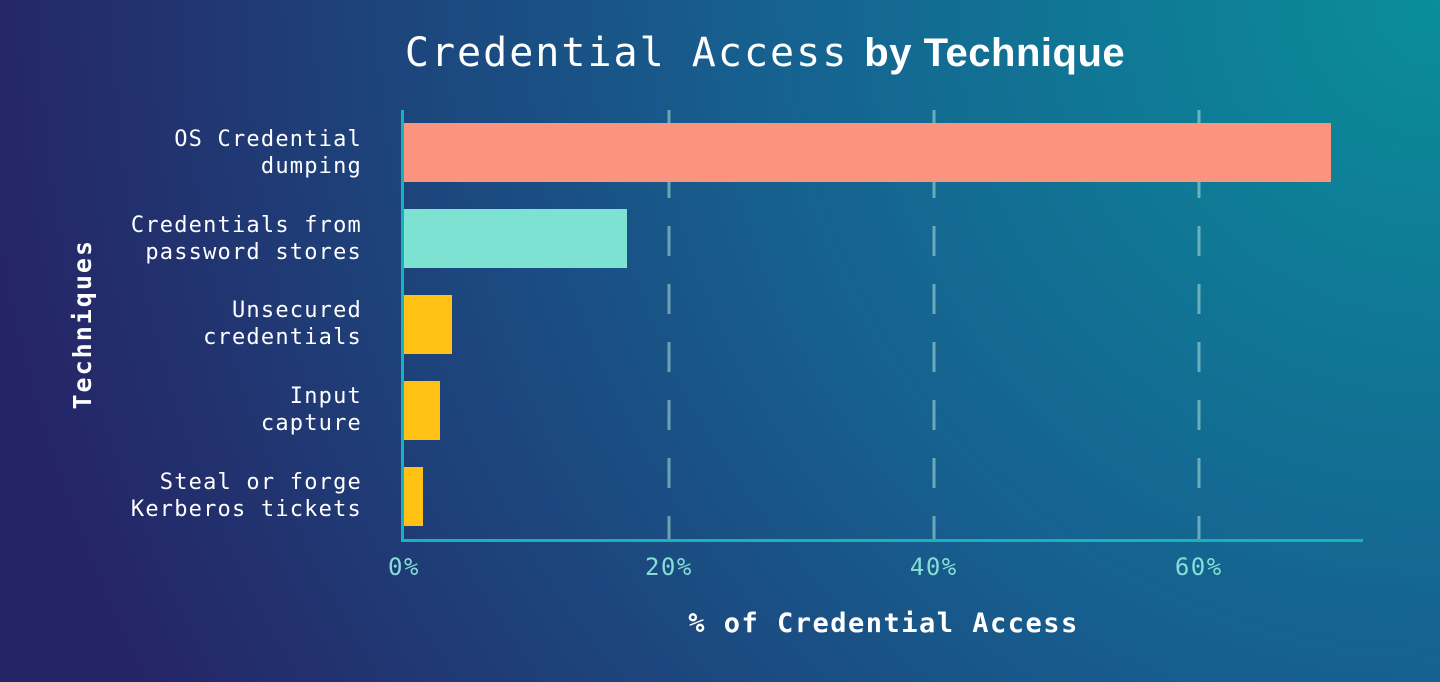  I want to click on bar-unsecured-credentials, so click(428, 324).